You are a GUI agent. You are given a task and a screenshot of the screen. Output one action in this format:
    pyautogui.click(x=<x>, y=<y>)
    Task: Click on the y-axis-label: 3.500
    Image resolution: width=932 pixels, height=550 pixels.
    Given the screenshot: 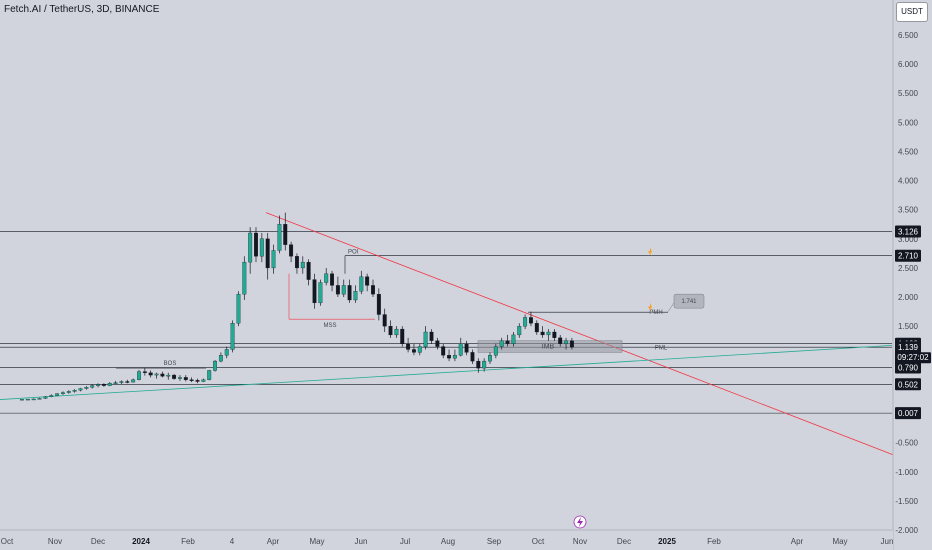 What is the action you would take?
    pyautogui.click(x=908, y=210)
    